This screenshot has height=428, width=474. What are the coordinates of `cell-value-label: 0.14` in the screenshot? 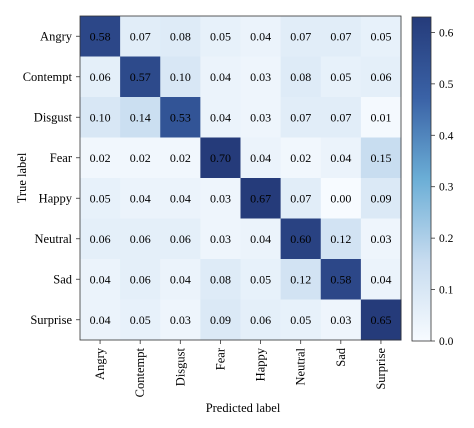 It's located at (140, 117).